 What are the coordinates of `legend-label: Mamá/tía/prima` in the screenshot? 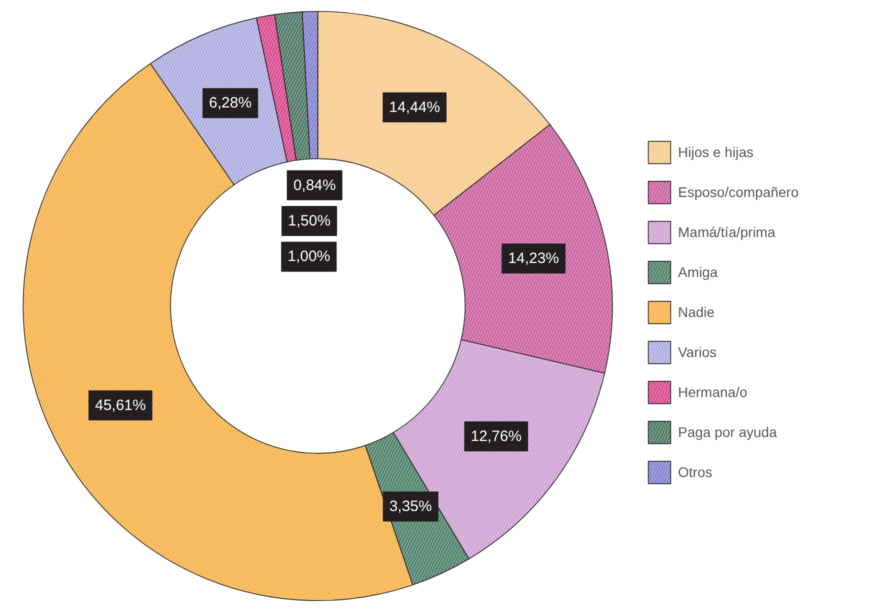 It's located at (727, 232).